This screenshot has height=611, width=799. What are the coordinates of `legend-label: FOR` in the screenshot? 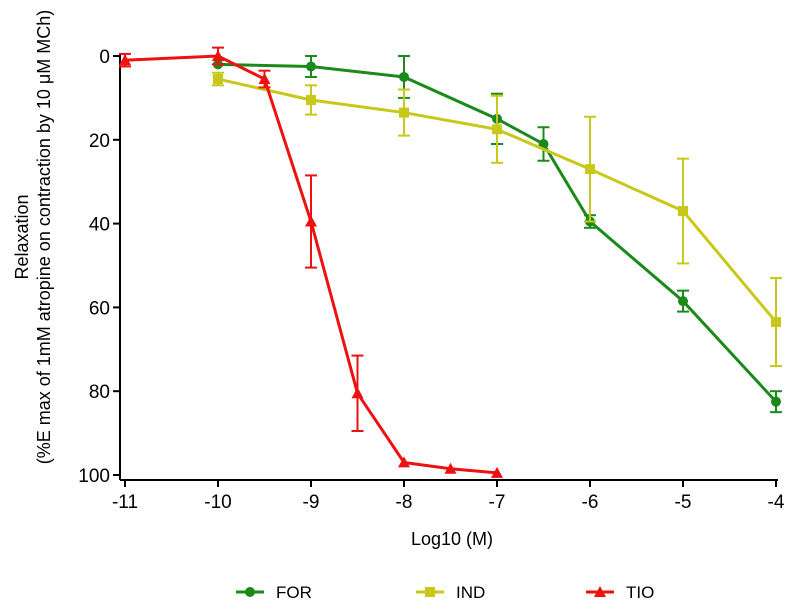 It's located at (294, 592).